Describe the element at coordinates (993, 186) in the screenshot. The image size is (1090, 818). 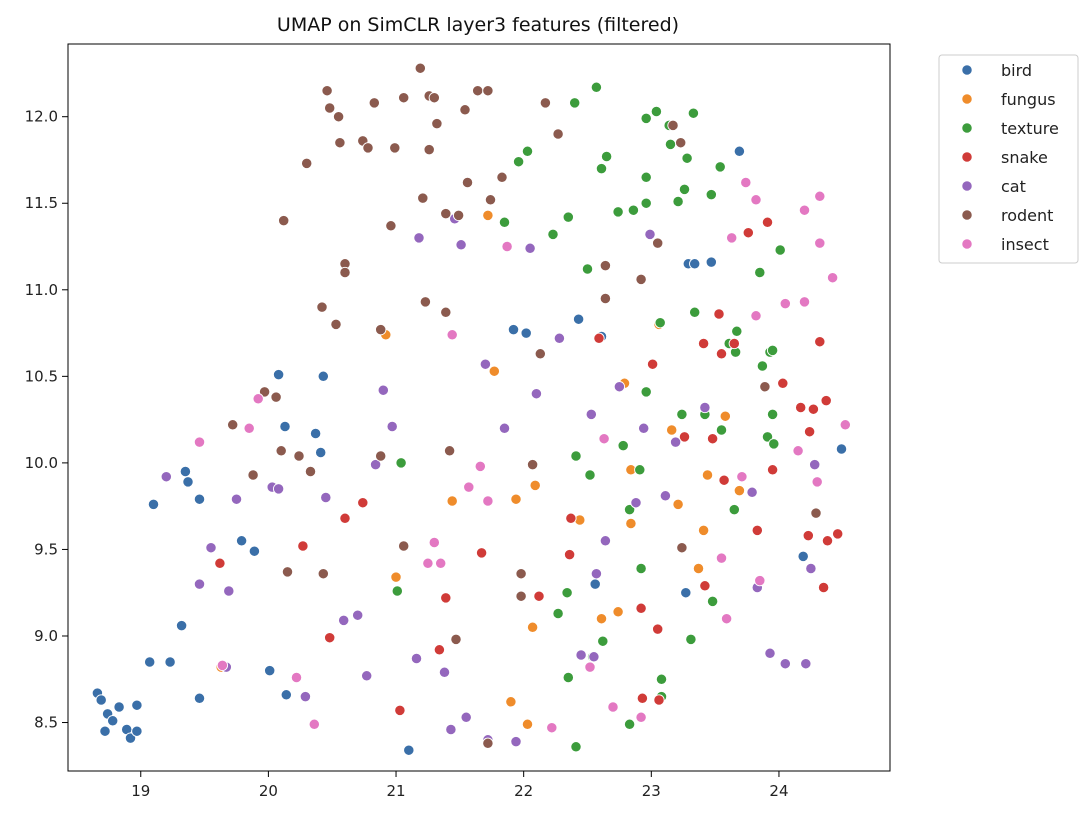
I see `legend-item-cat: cat` at that location.